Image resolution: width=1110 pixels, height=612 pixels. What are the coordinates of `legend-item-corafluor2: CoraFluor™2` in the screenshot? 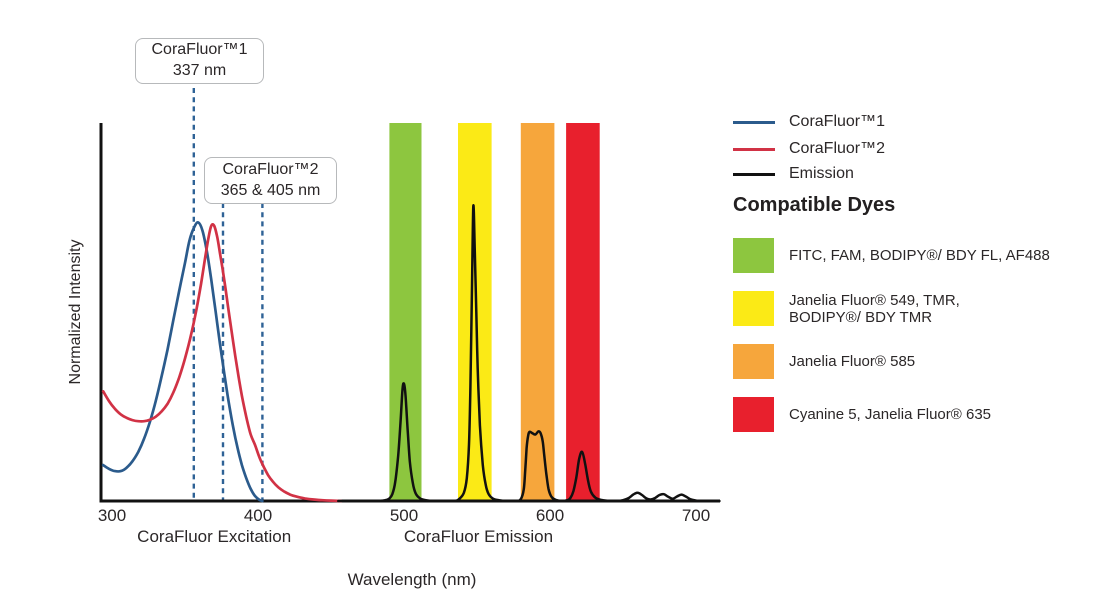 It's located at (809, 149).